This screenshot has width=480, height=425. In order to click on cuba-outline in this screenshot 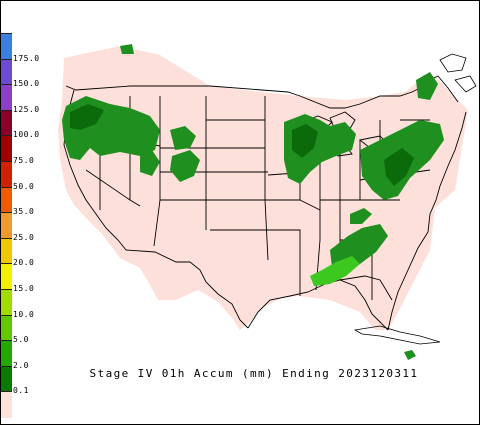, I will do `click(397, 335)`.